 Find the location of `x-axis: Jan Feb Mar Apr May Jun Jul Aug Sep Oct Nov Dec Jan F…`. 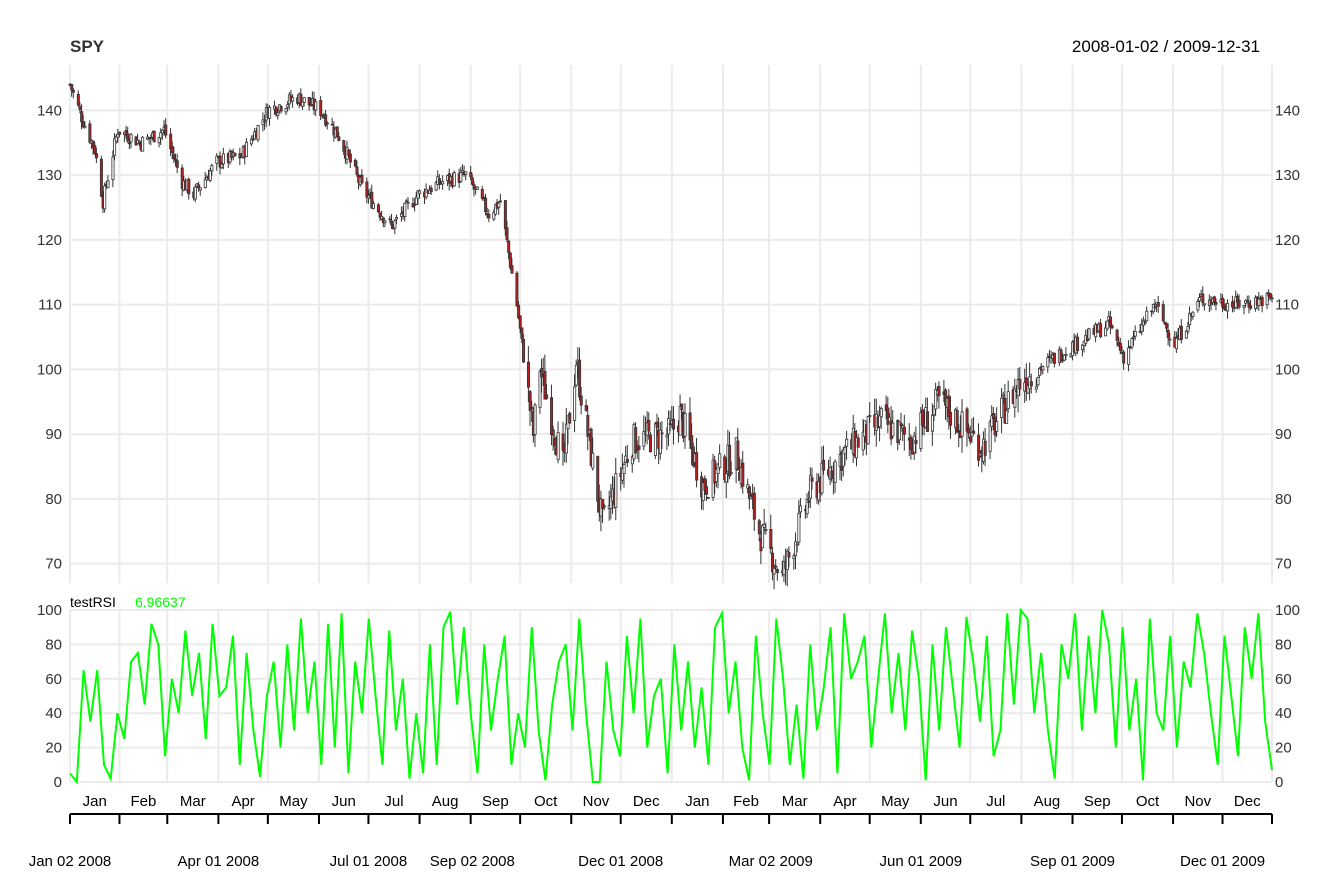

x-axis: Jan Feb Mar Apr May Jun Jul Aug Sep Oct Nov Dec Jan F… is located at coordinates (651, 831).